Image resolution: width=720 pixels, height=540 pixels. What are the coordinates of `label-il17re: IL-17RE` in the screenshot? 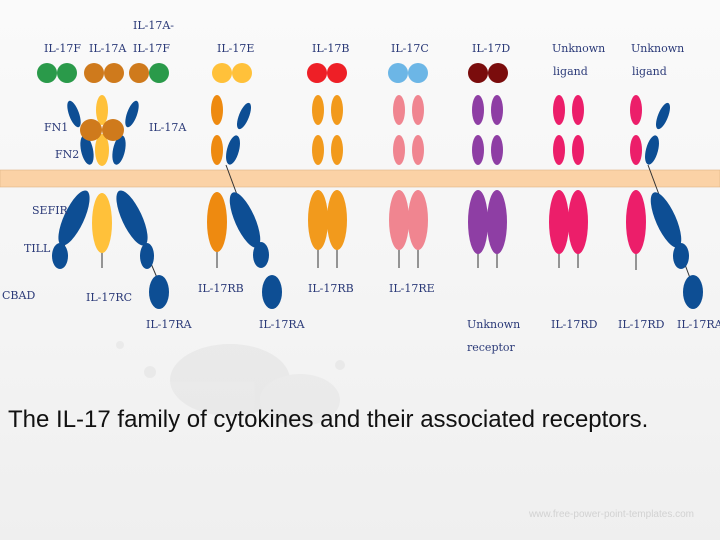 It's located at (412, 288).